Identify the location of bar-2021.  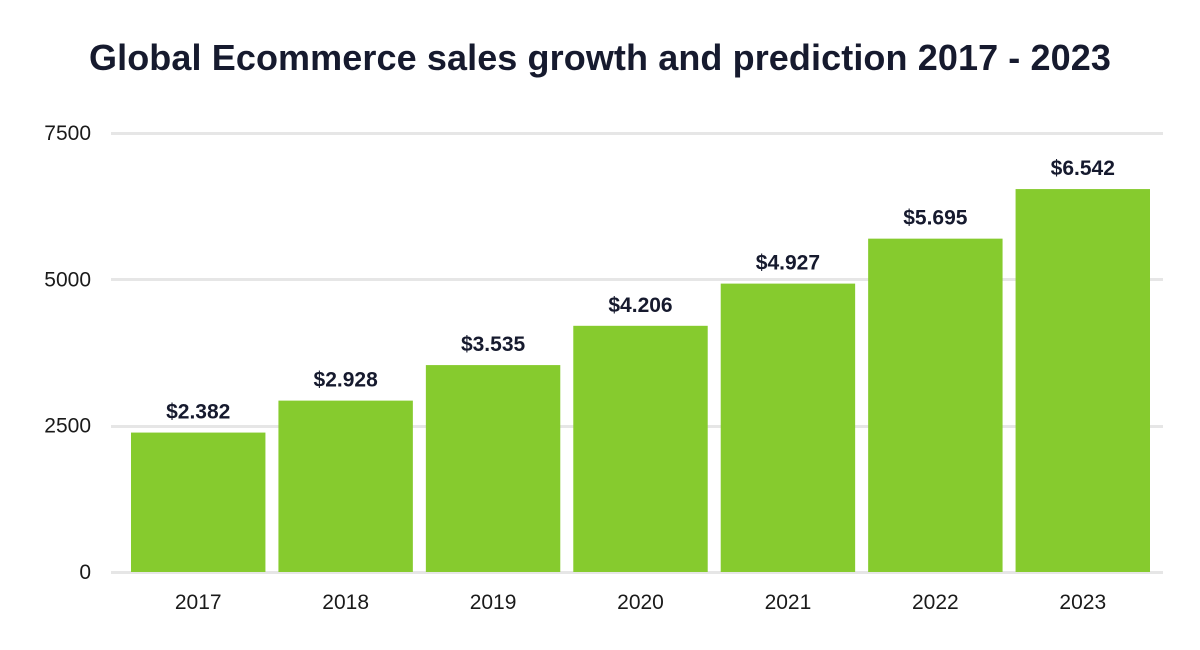
(788, 427).